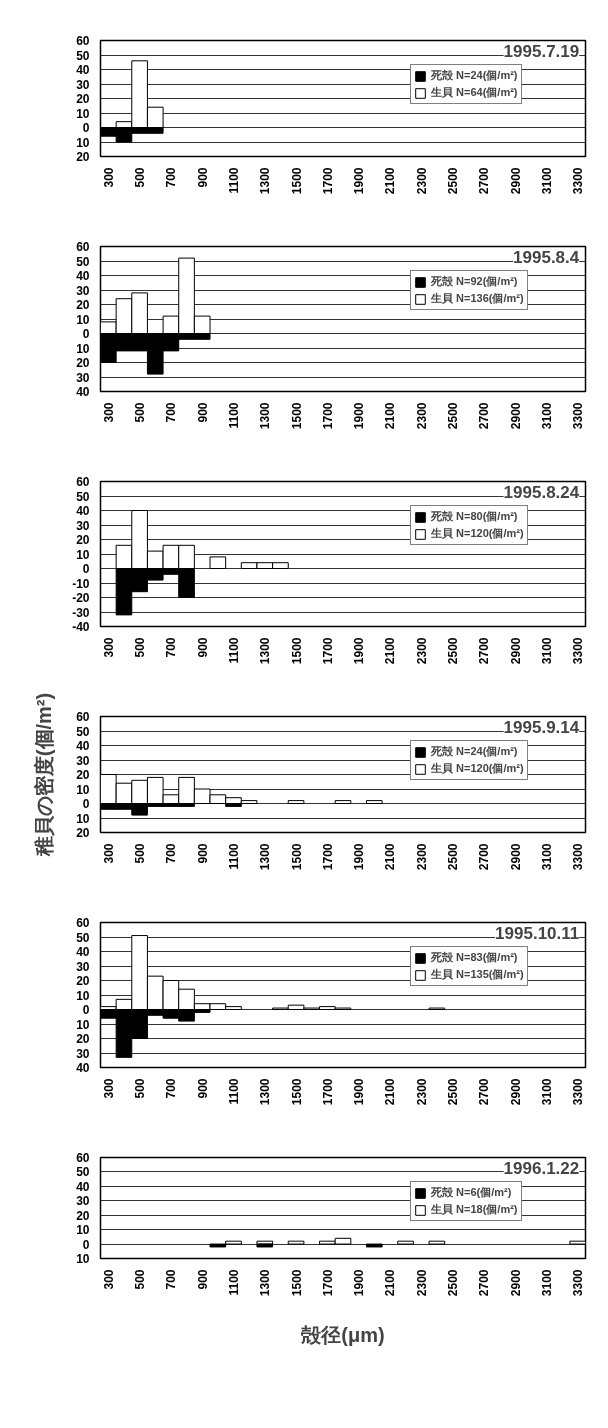  I want to click on legend-label: 死殻 N=83(個/m²), so click(474, 957).